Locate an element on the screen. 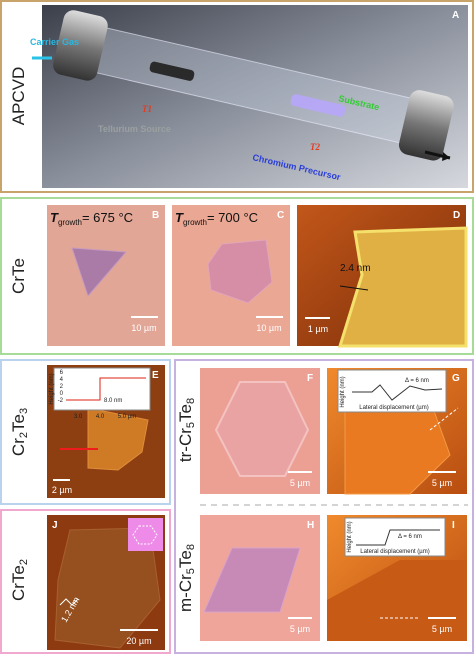  panel-letter: F is located at coordinates (310, 378).